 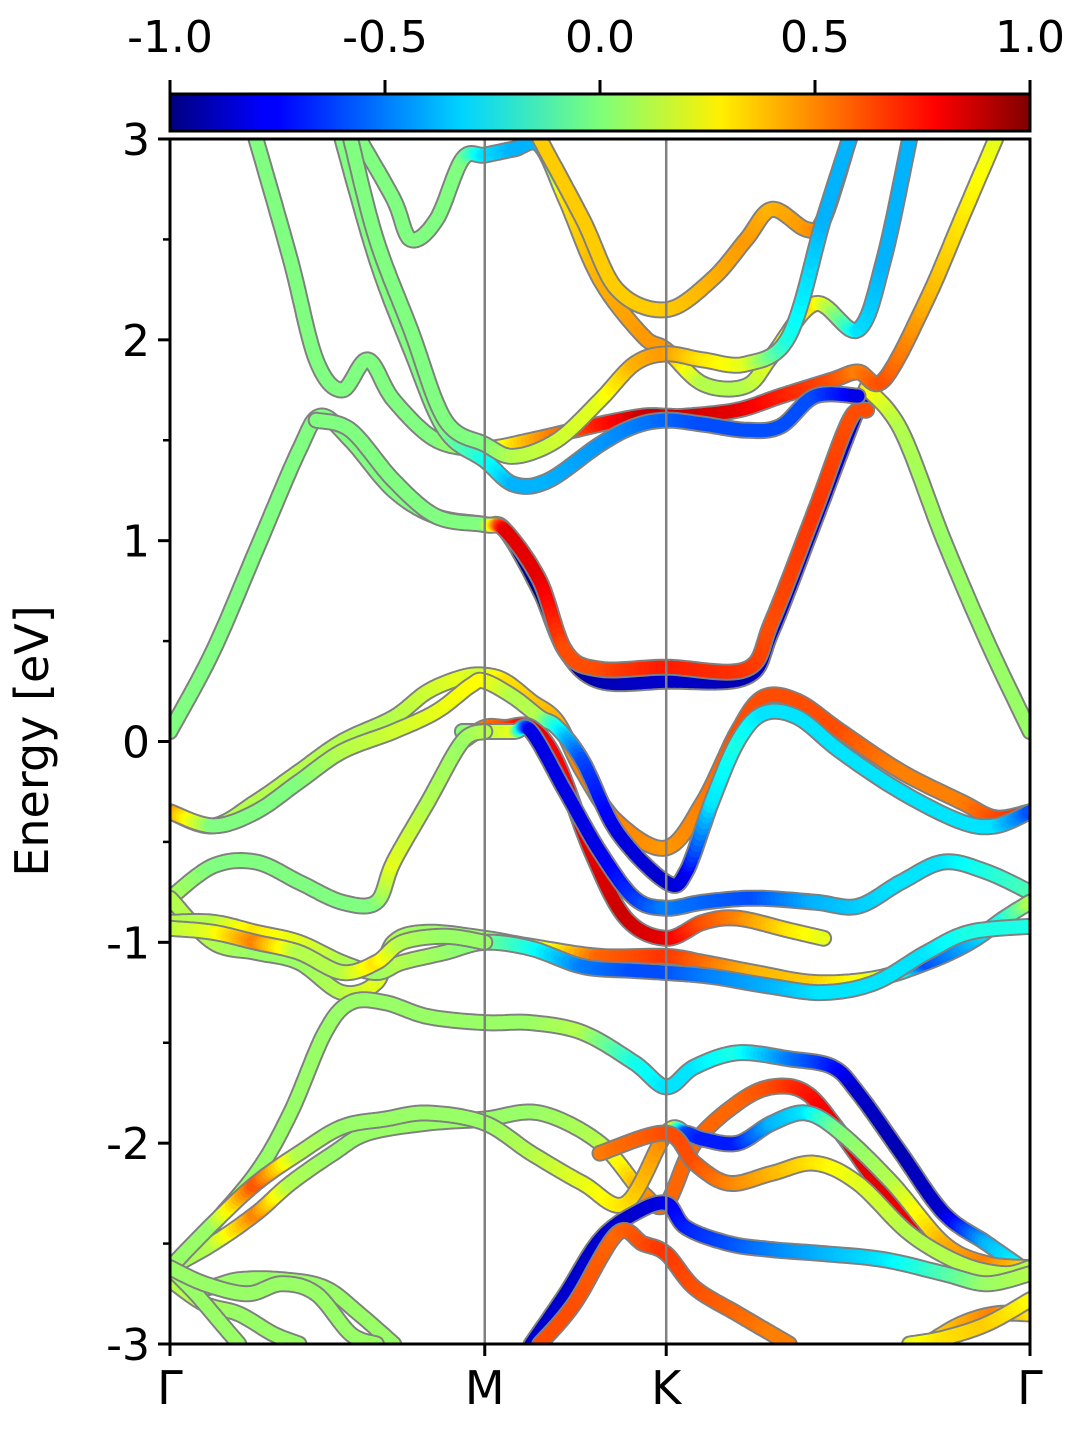 What do you see at coordinates (385, 37) in the screenshot?
I see `colorbar-tick-label: -0.5` at bounding box center [385, 37].